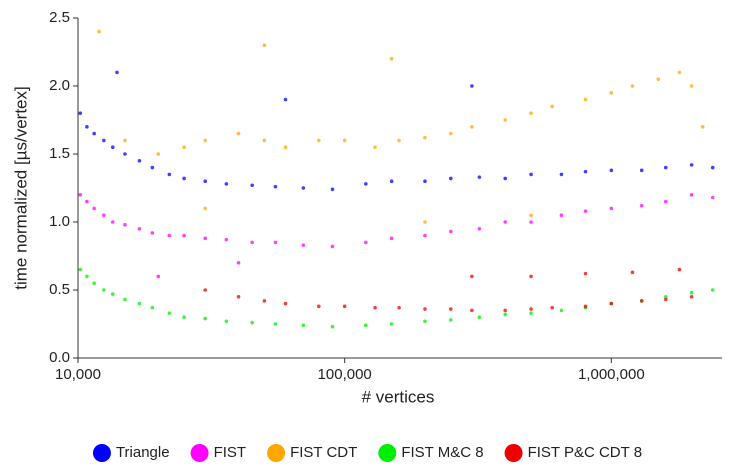 This screenshot has width=736, height=469. Describe the element at coordinates (323, 452) in the screenshot. I see `legend-label: FIST CDT` at that location.